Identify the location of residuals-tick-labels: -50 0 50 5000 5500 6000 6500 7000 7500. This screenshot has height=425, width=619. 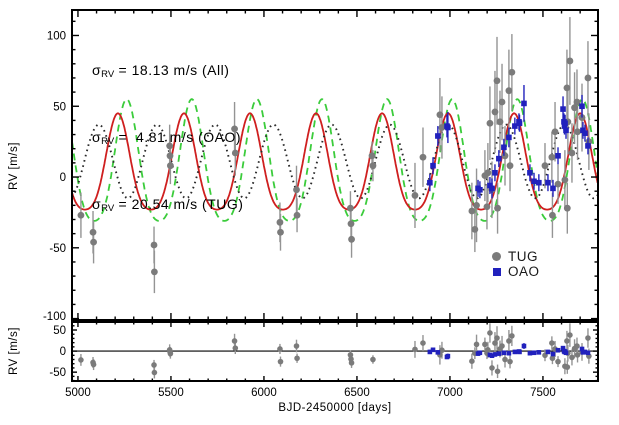
(302, 362).